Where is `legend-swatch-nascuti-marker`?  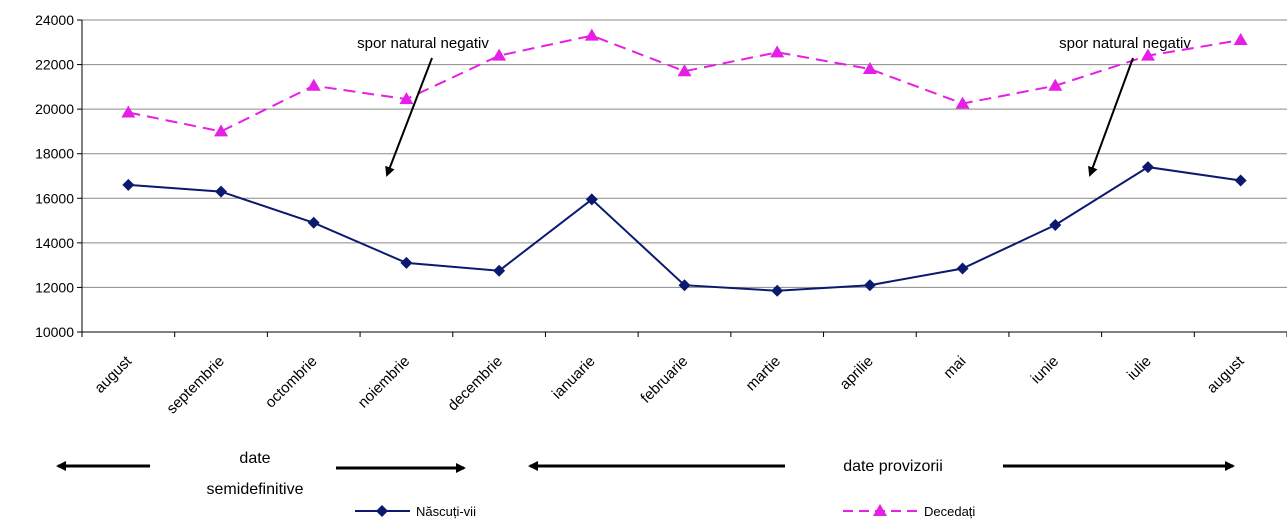
legend-swatch-nascuti-marker is located at coordinates (382, 511).